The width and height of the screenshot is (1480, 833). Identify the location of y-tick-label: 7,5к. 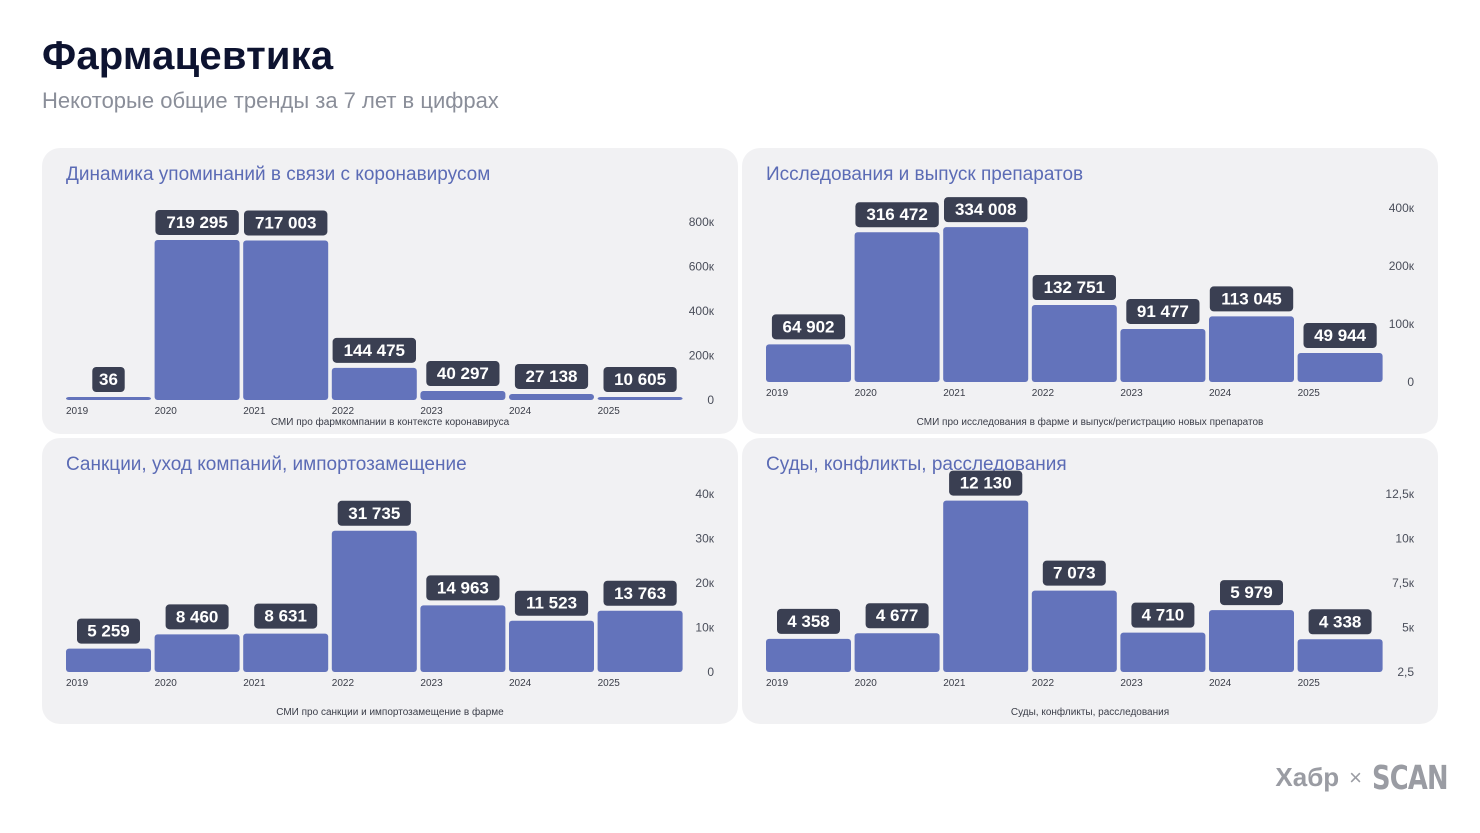
(1403, 583).